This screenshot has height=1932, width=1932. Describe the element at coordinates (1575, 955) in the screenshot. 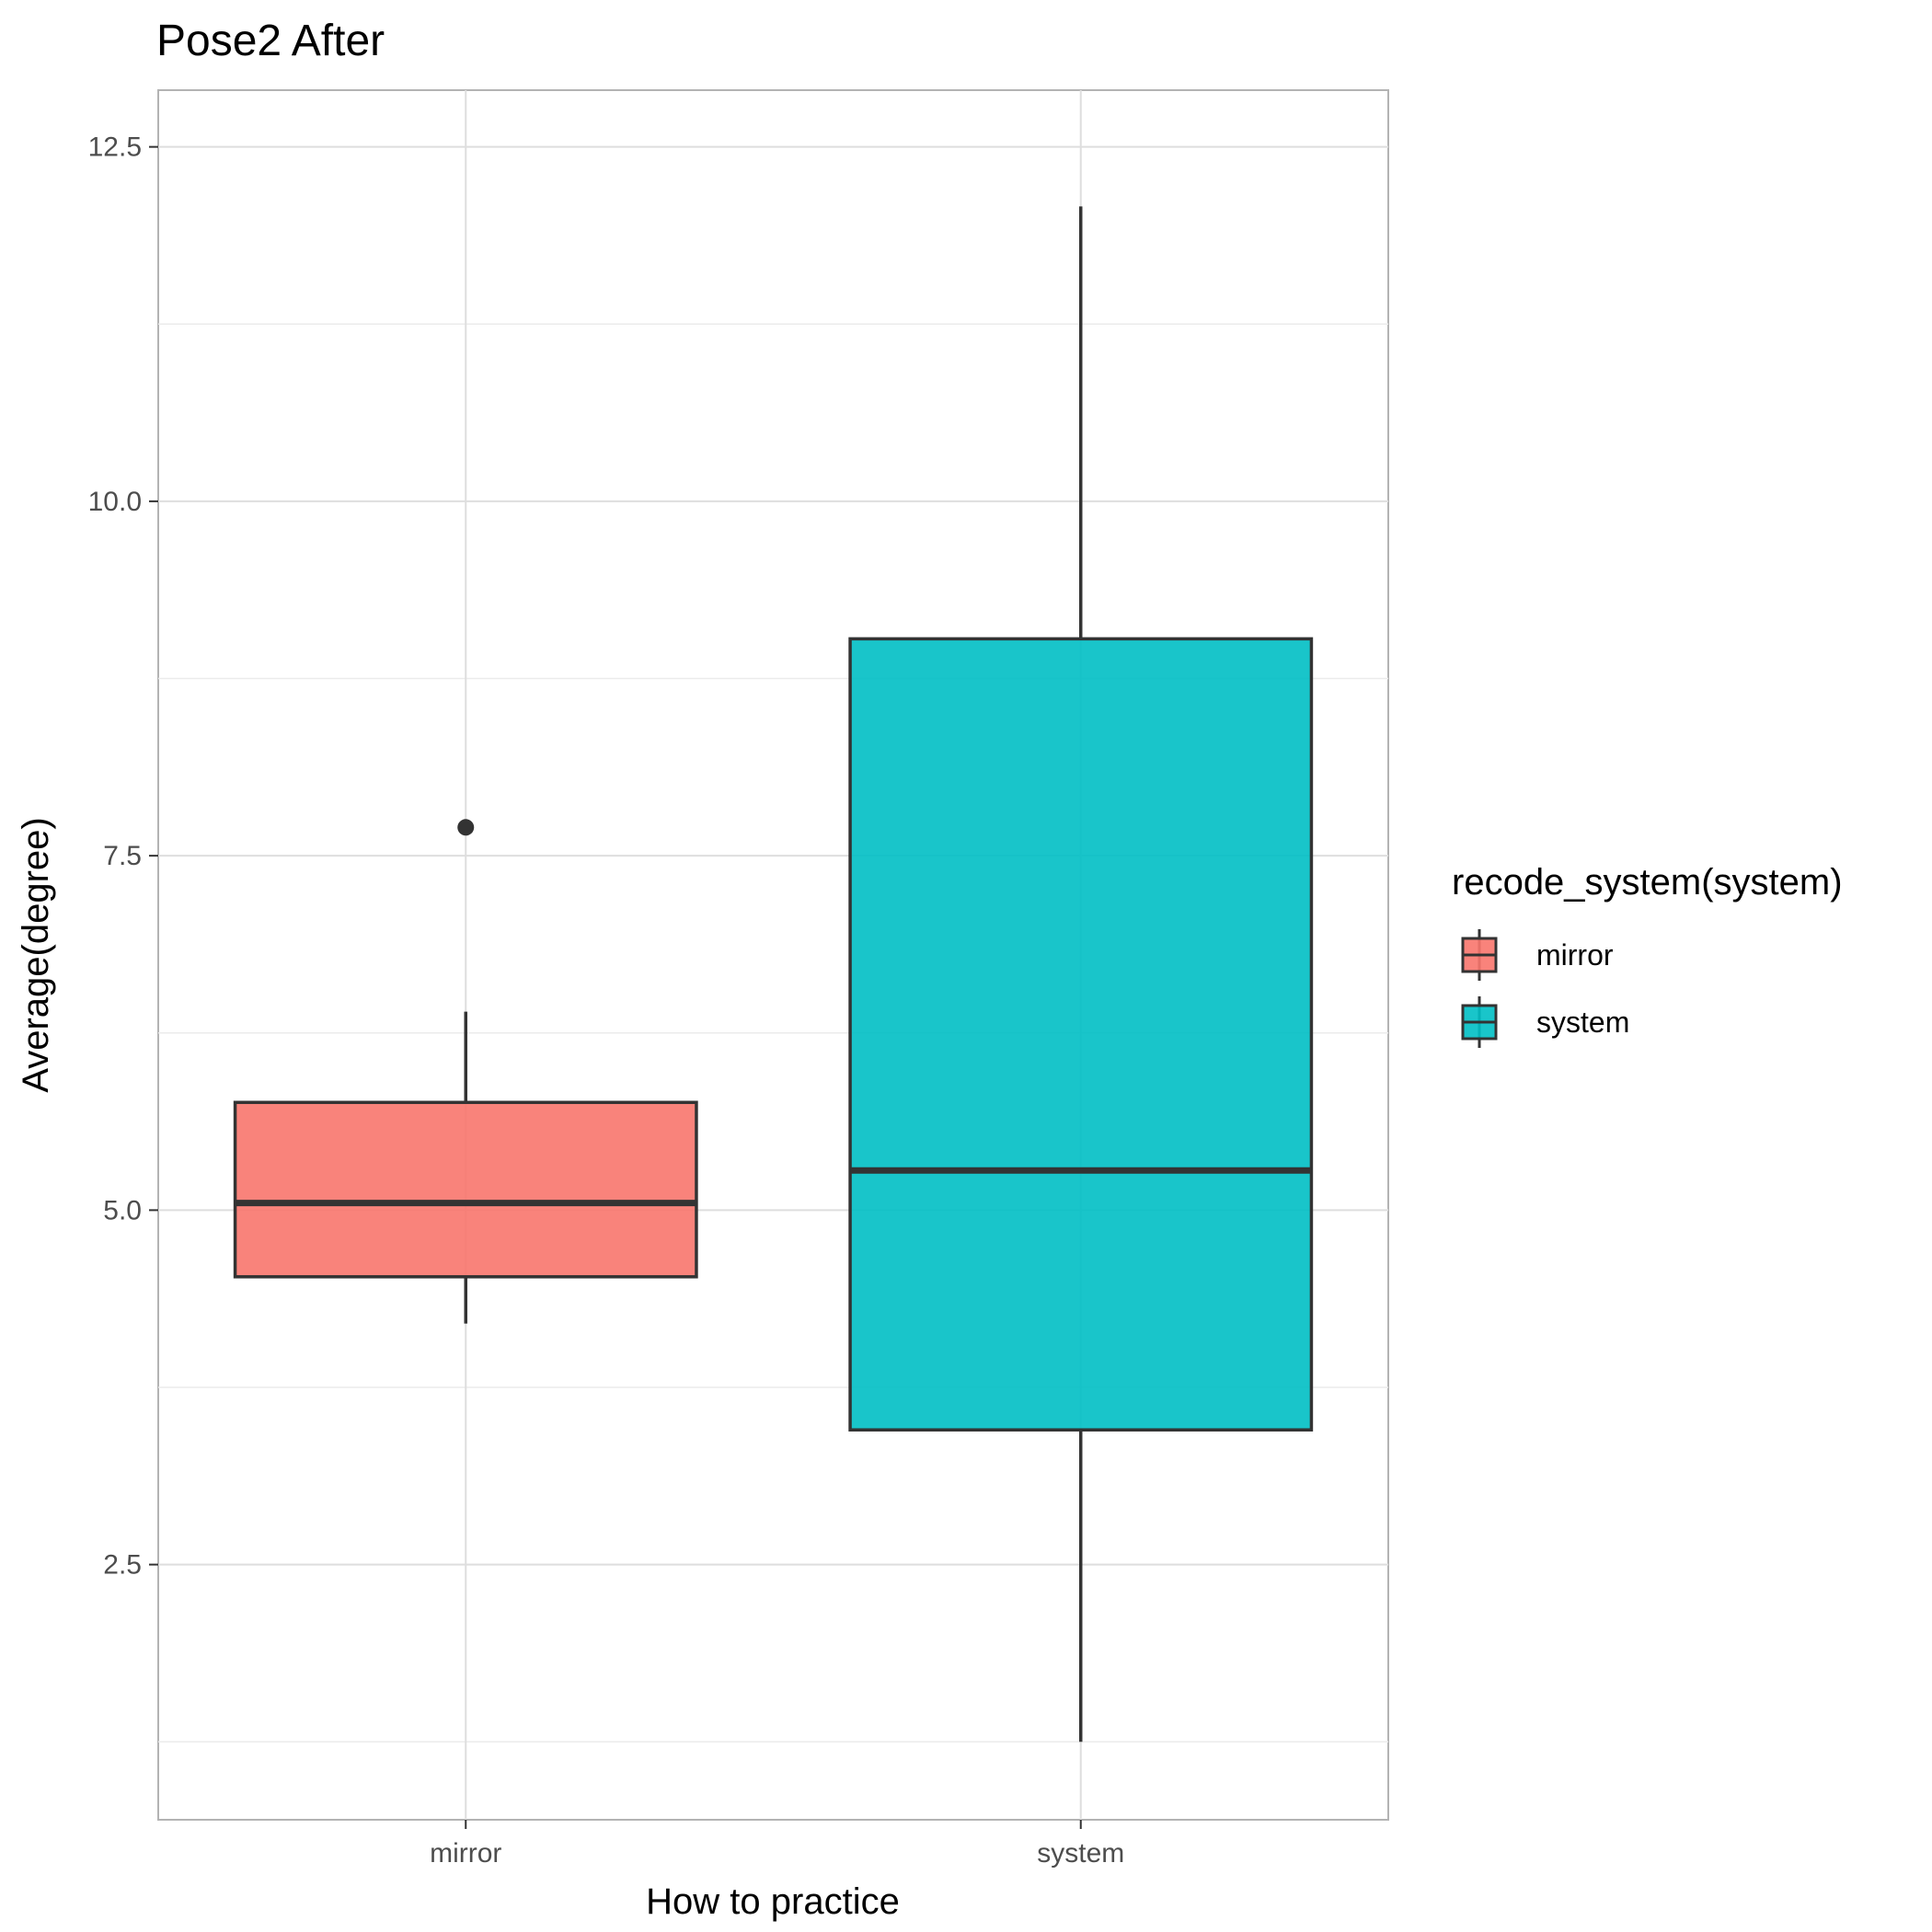

I see `legend-label: mirror` at that location.